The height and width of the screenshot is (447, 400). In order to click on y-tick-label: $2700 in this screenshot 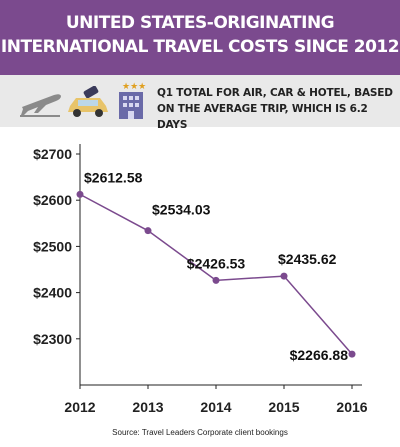, I will do `click(52, 154)`.